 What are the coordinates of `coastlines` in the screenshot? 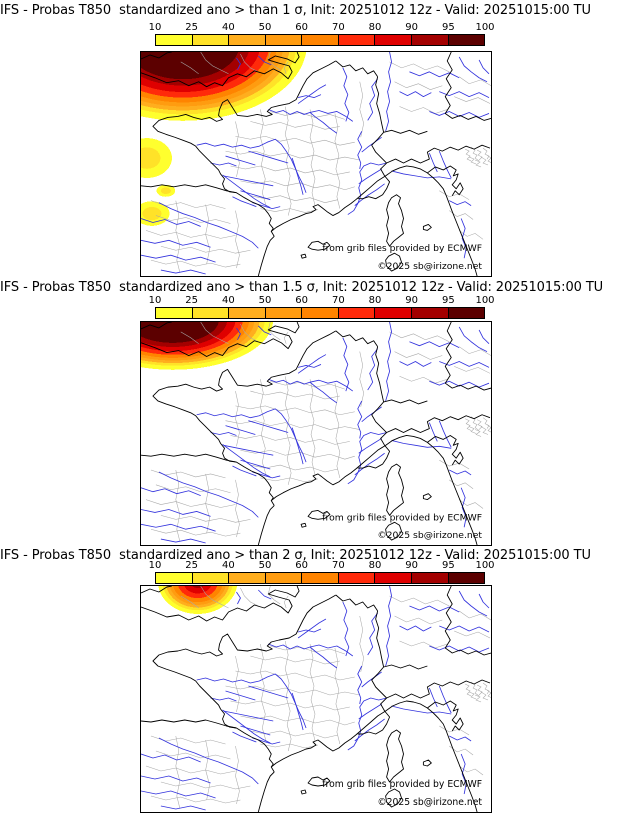 It's located at (316, 433).